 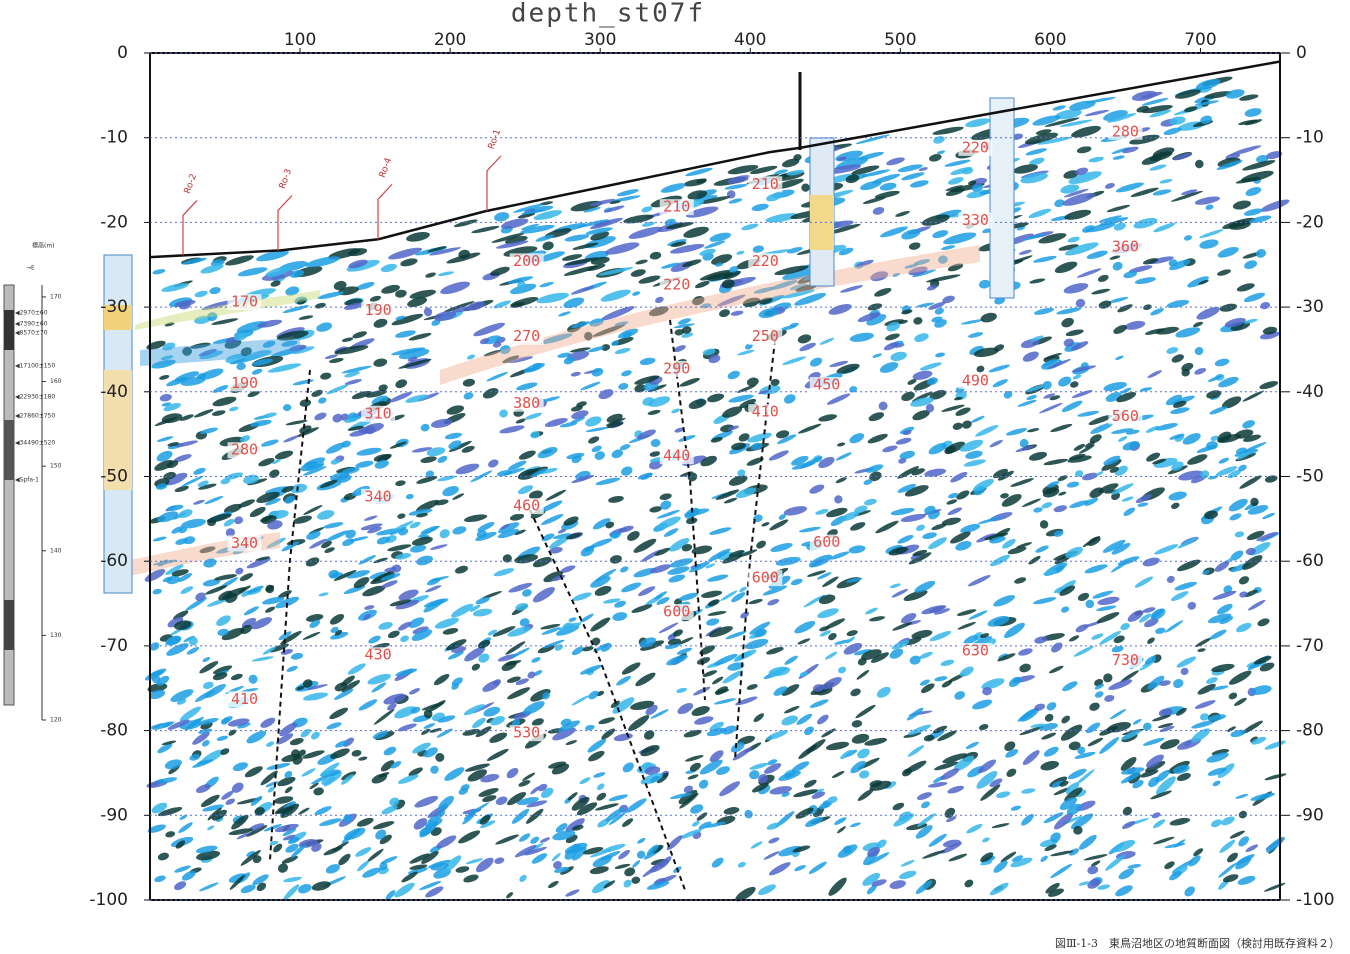 What do you see at coordinates (114, 222) in the screenshot?
I see `y-tick-label: -20` at bounding box center [114, 222].